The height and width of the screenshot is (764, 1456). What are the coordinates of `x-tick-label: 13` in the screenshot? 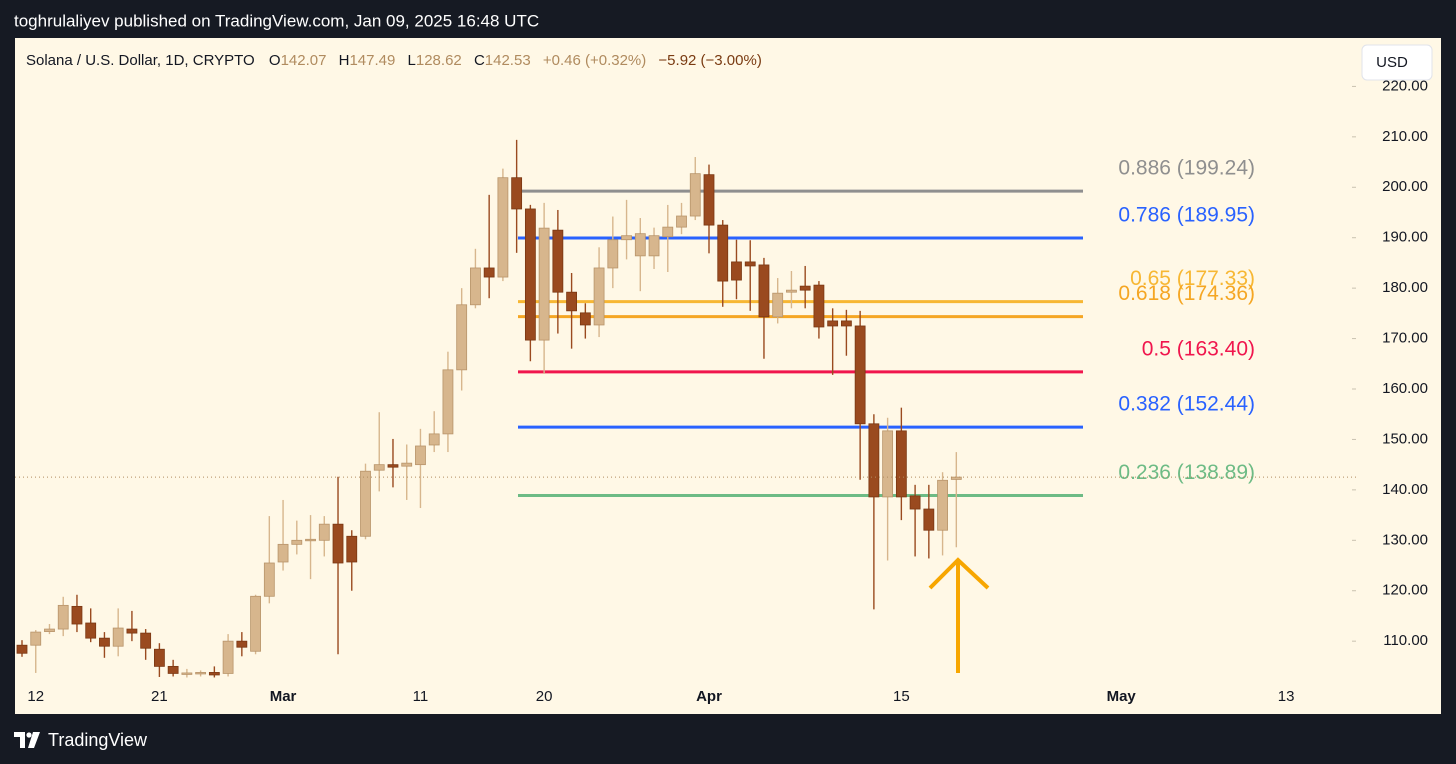 It's located at (1286, 696).